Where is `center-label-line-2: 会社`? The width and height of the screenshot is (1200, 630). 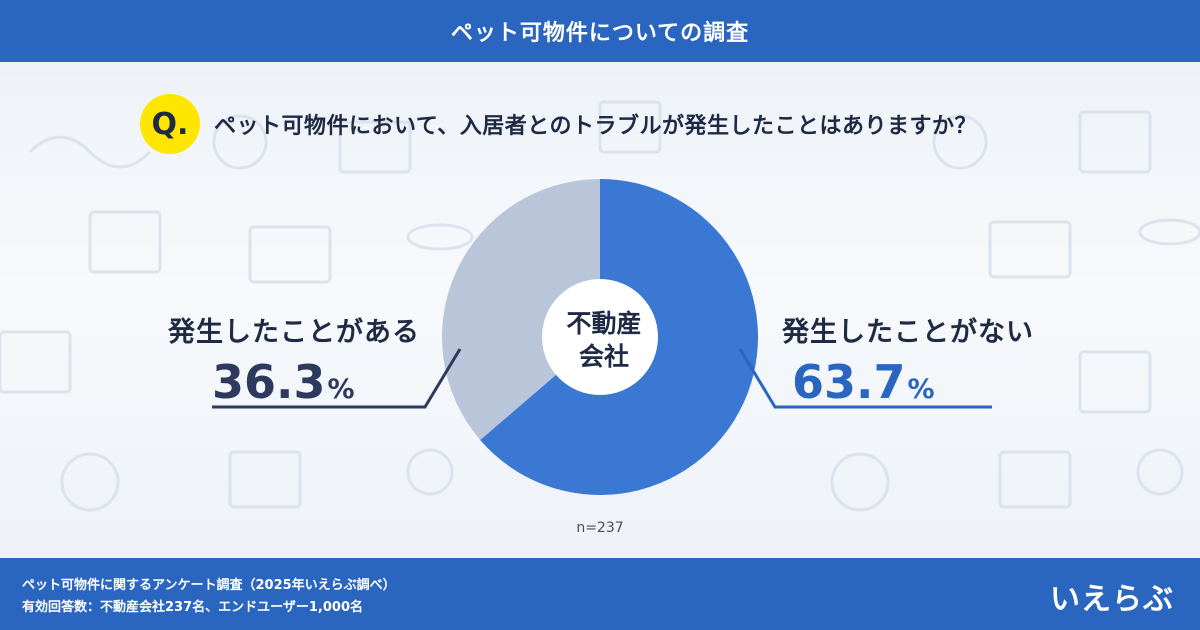
center-label-line-2: 会社 is located at coordinates (603, 356).